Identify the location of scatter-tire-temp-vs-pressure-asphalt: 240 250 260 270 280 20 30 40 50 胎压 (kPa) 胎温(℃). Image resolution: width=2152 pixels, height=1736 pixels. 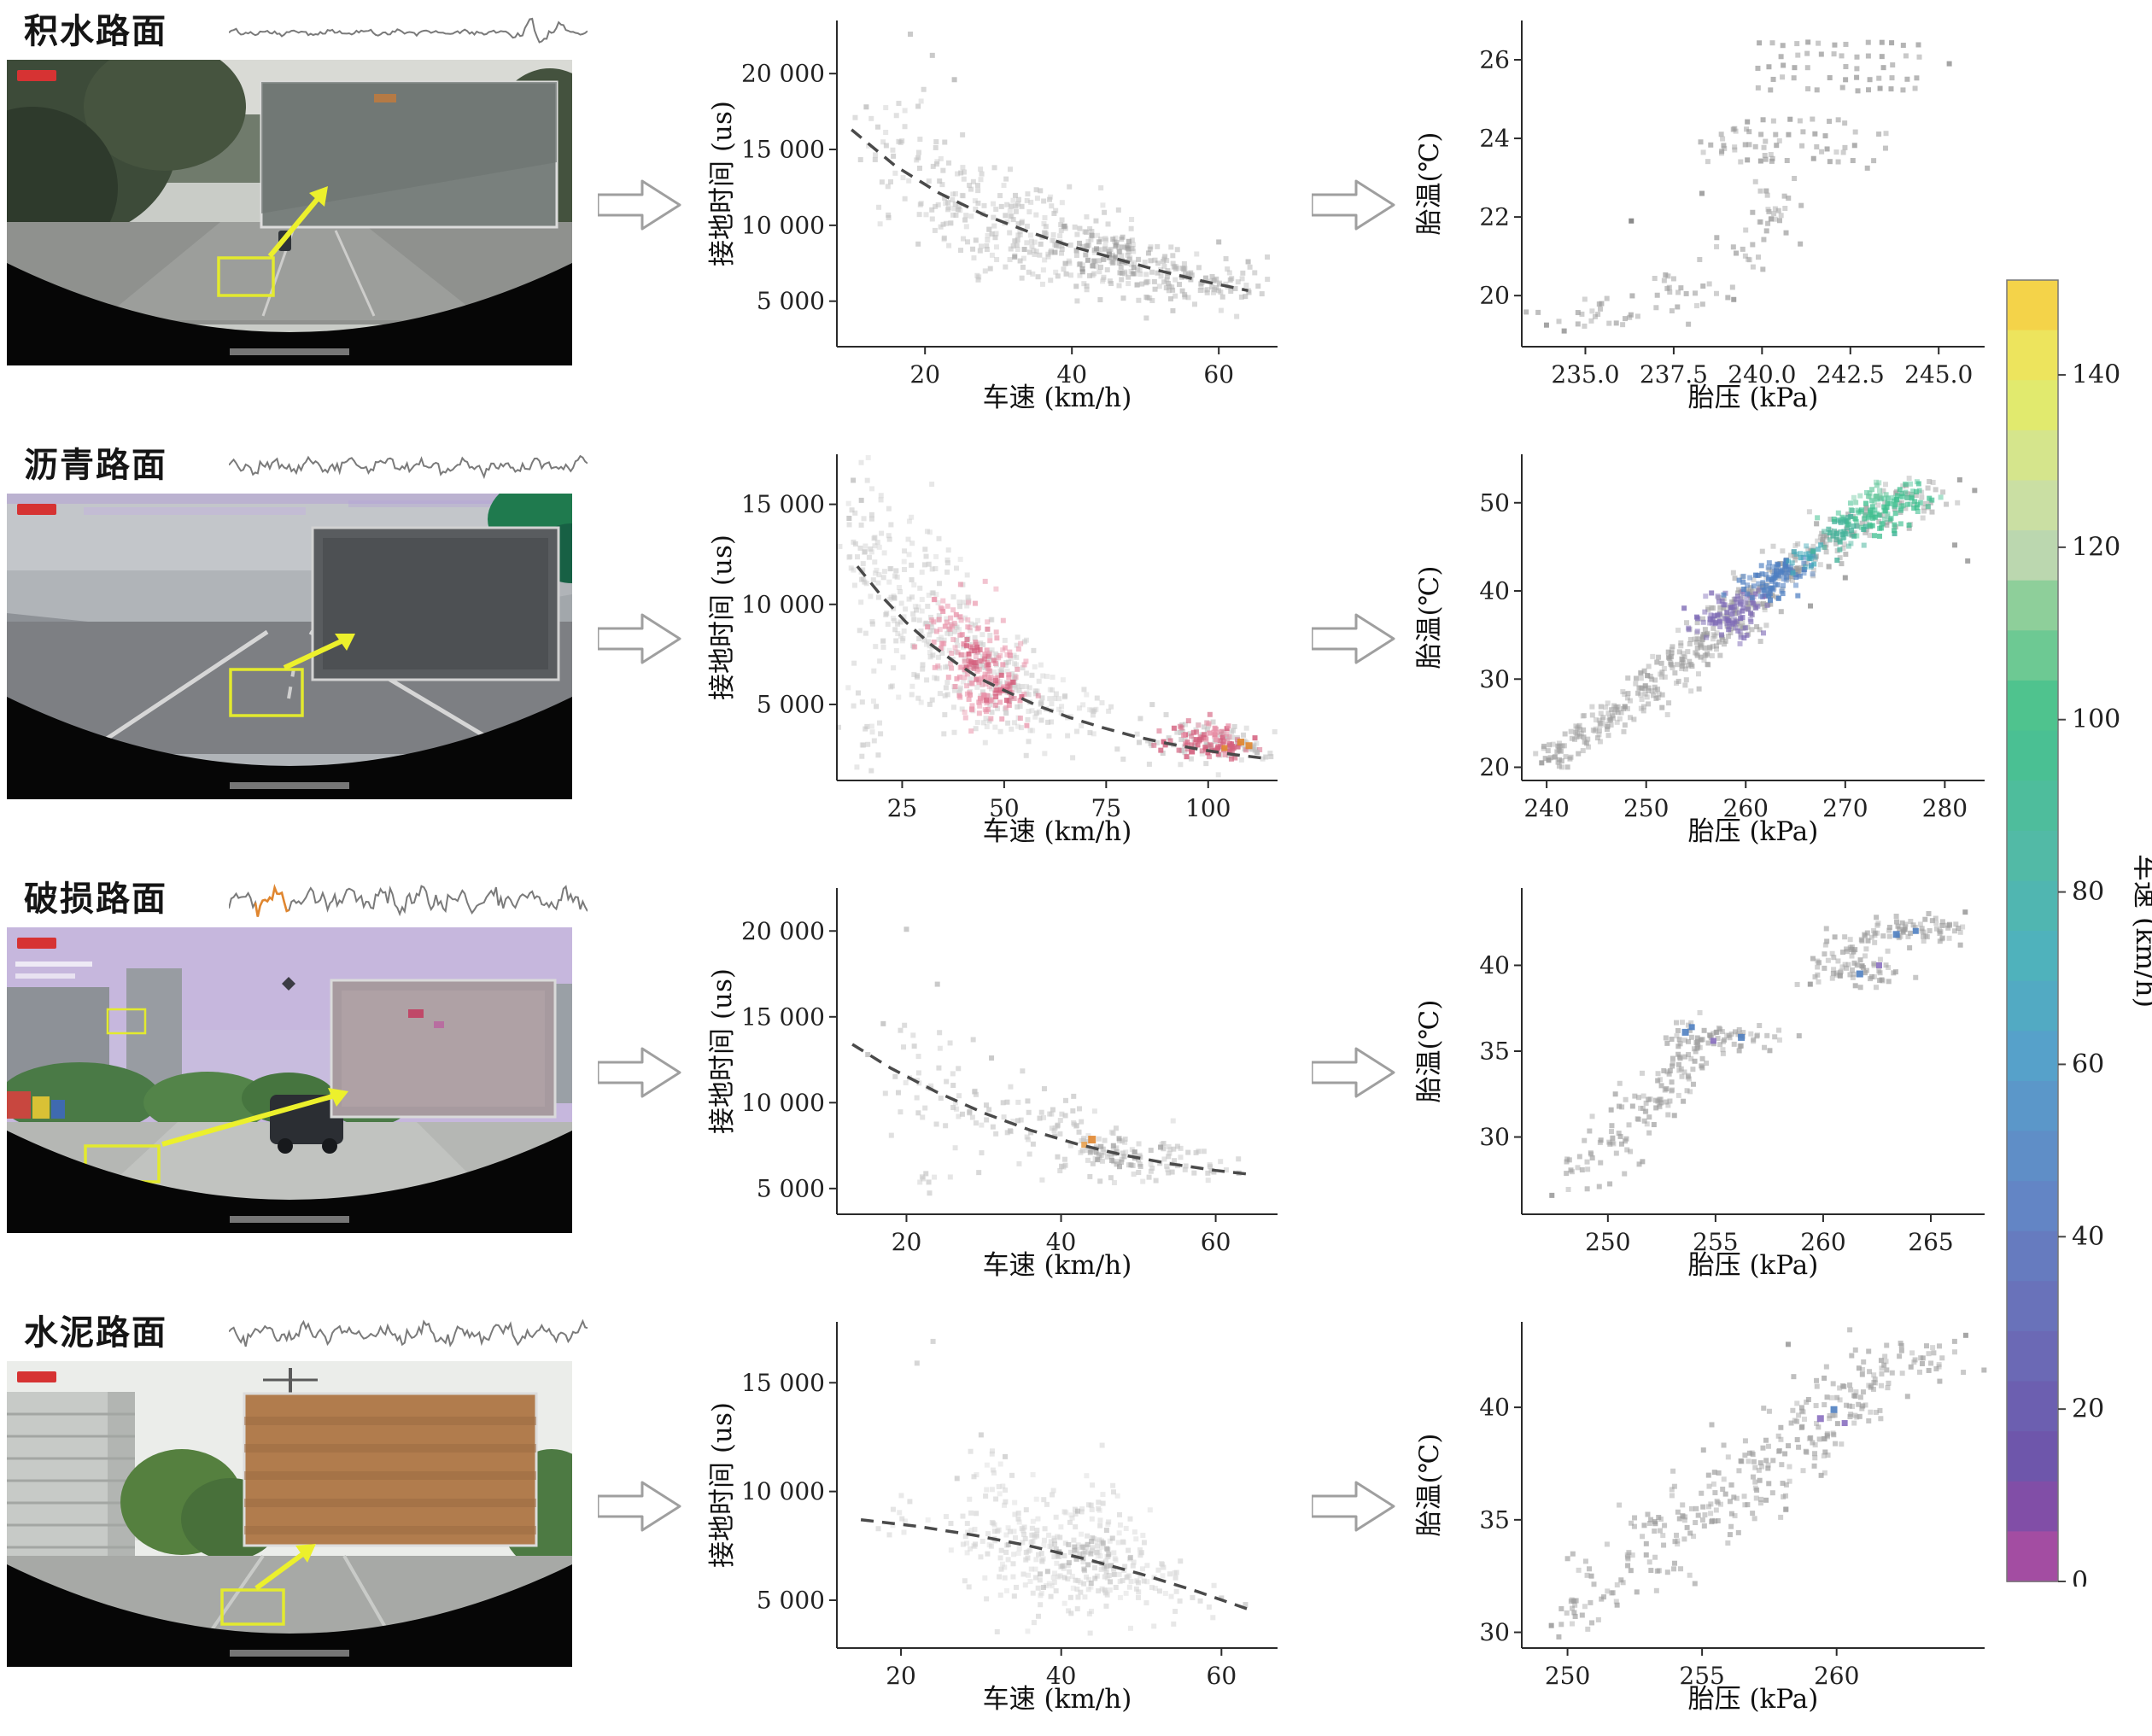
(1708, 651).